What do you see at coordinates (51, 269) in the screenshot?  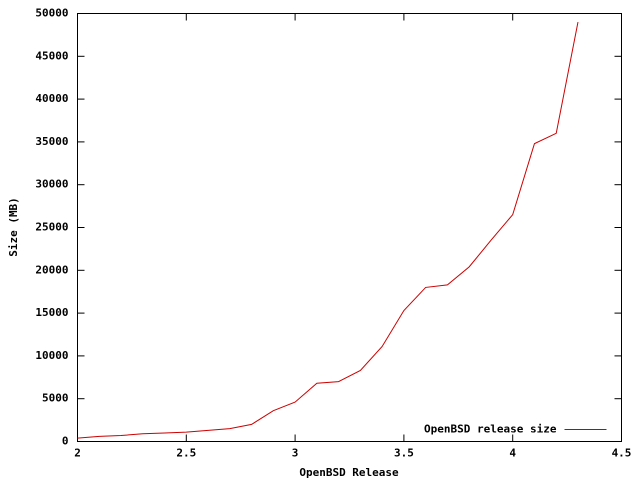 I see `y-tick-label: 20000` at bounding box center [51, 269].